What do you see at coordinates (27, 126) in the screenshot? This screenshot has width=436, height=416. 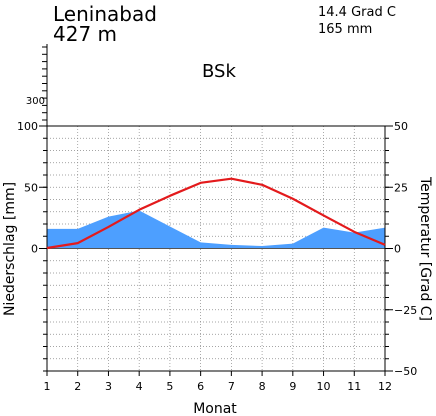 I see `precip-tick-label: 100` at bounding box center [27, 126].